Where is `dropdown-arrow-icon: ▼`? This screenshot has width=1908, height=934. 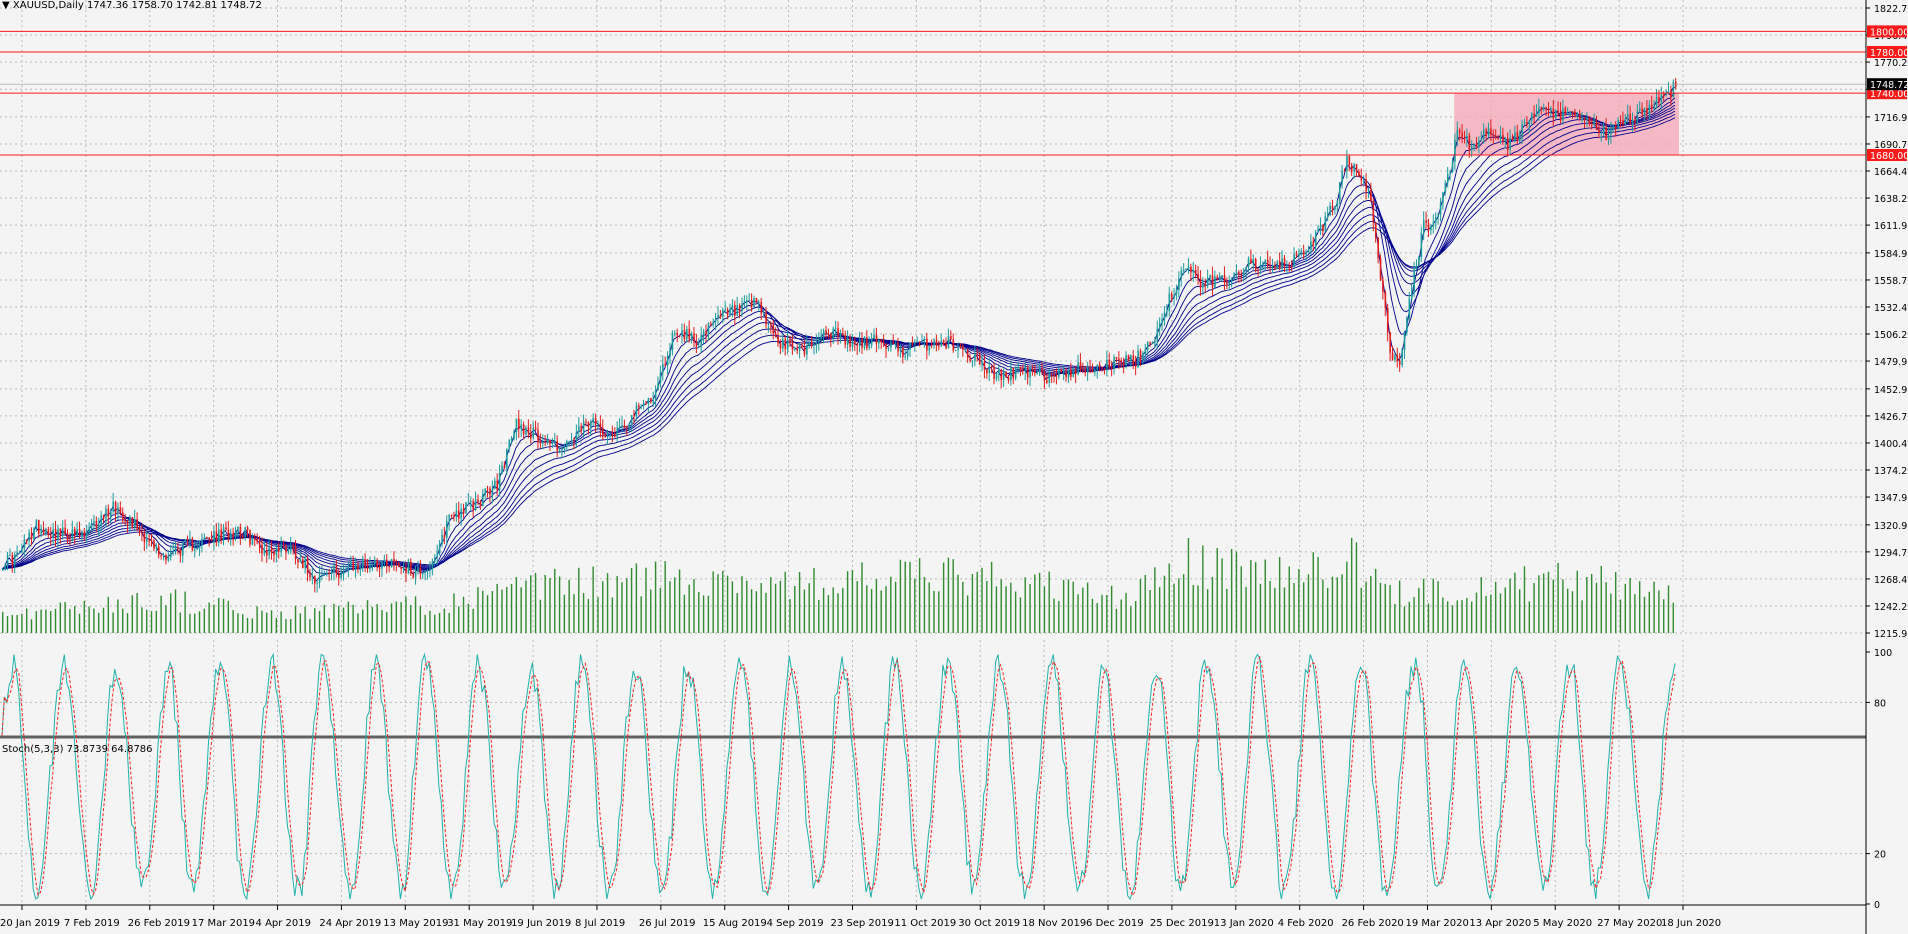
dropdown-arrow-icon: ▼ is located at coordinates (6, 5).